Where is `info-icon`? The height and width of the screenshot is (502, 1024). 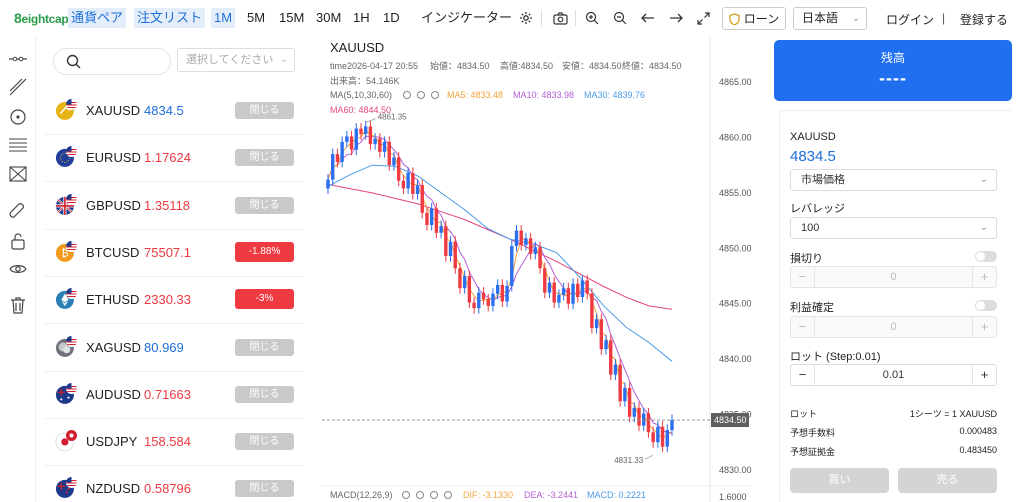
info-icon is located at coordinates (448, 495).